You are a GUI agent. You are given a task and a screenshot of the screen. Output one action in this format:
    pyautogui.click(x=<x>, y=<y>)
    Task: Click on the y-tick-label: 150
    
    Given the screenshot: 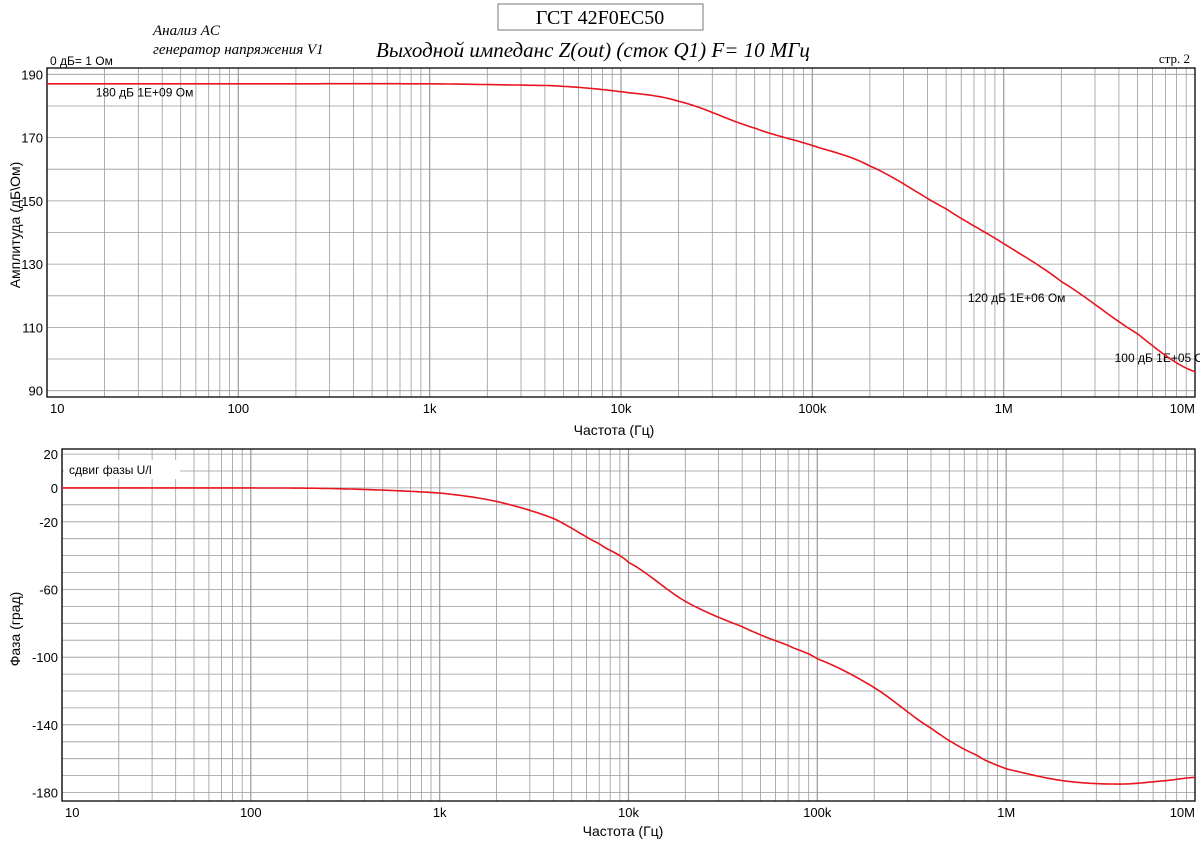 What is the action you would take?
    pyautogui.click(x=32, y=201)
    